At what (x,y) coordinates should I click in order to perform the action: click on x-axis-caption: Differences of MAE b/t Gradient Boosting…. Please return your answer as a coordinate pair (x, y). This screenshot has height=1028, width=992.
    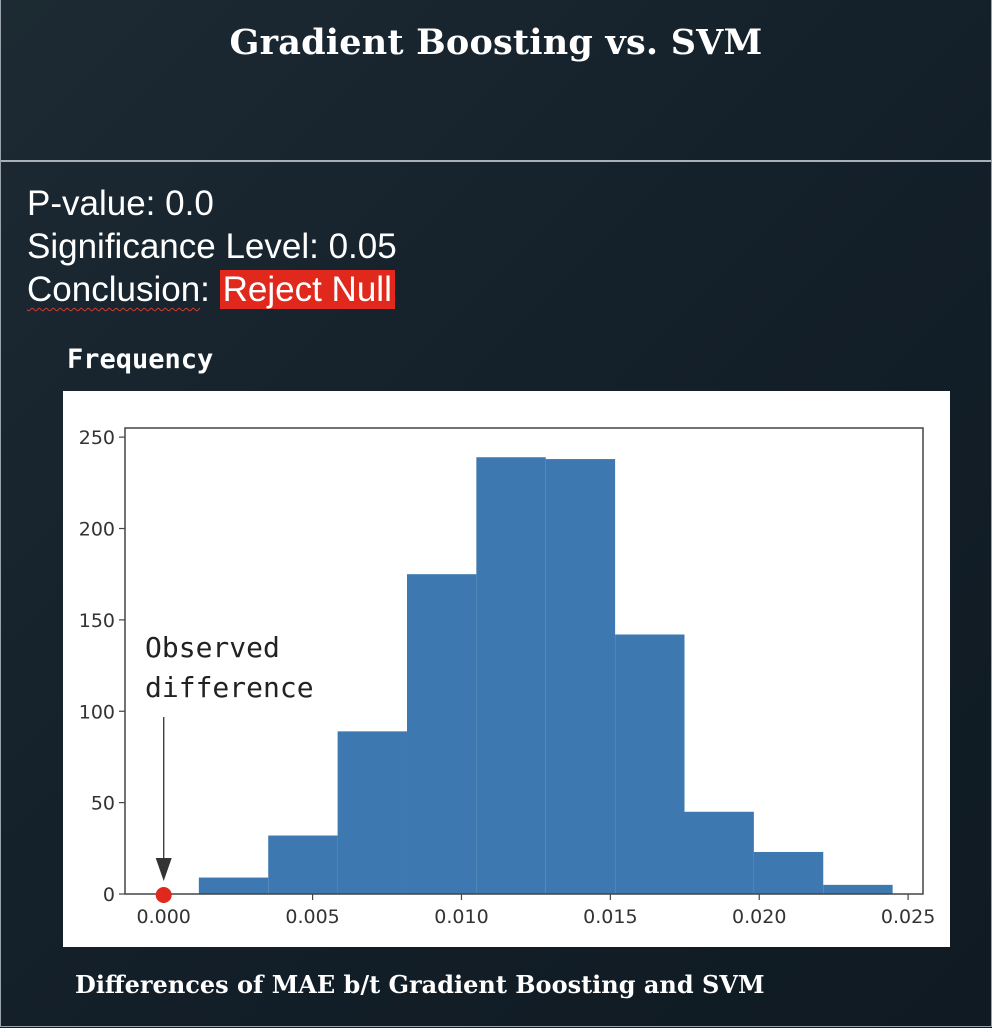
    Looking at the image, I should click on (420, 984).